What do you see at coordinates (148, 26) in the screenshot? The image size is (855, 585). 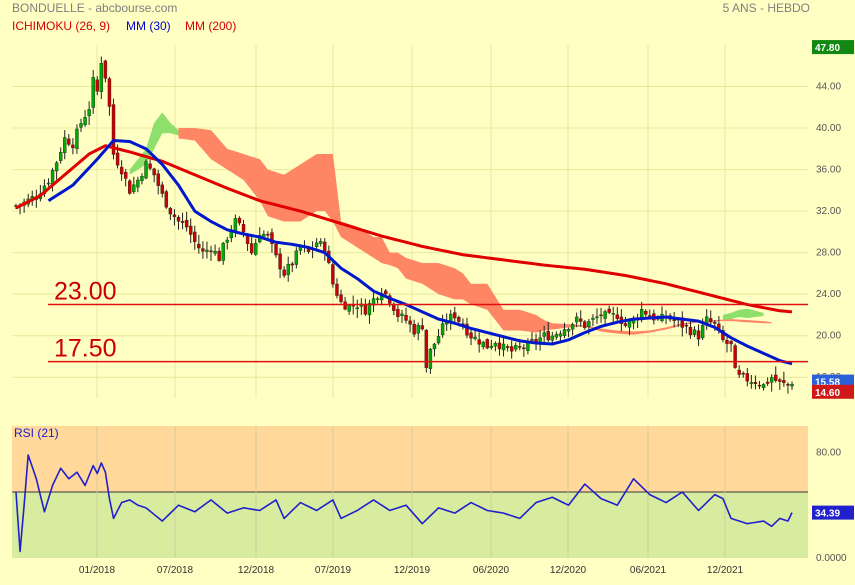 I see `legend-mm30: MM (30)` at bounding box center [148, 26].